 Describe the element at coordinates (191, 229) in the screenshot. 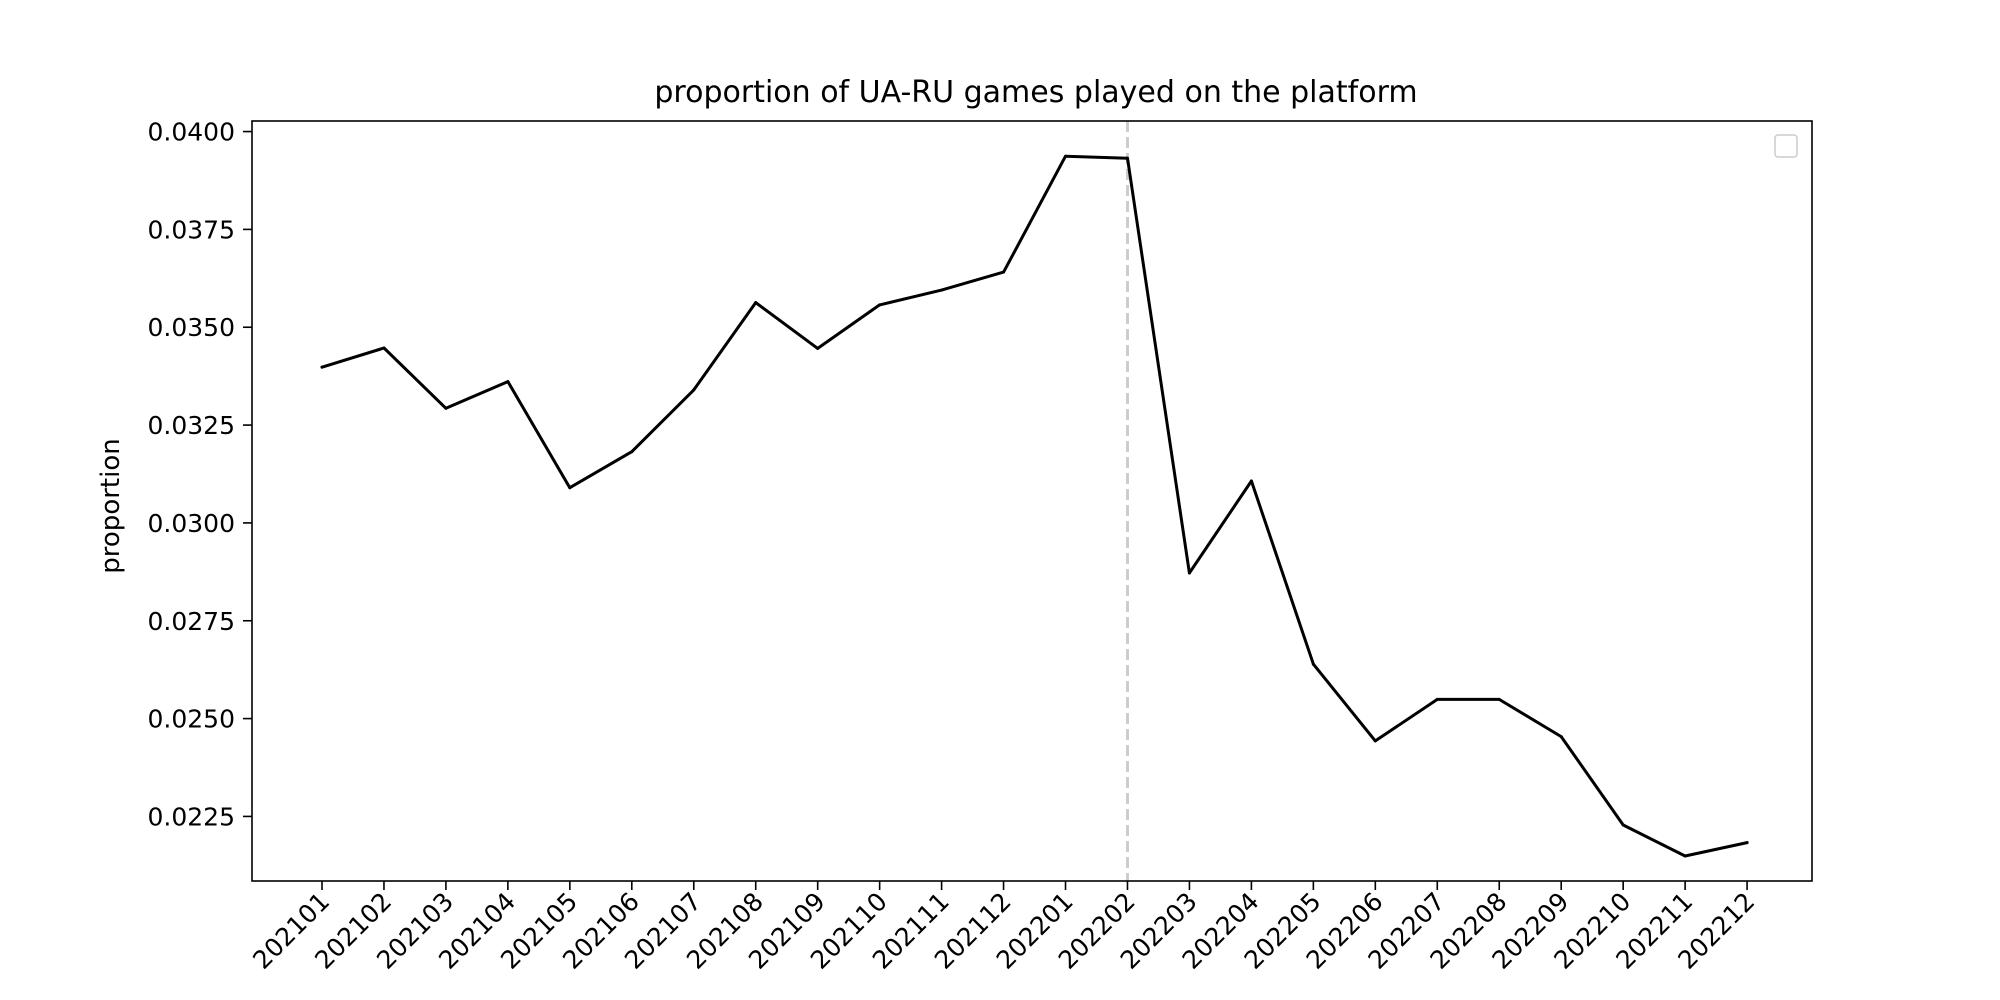

I see `y-tick-label: 0.0375` at that location.